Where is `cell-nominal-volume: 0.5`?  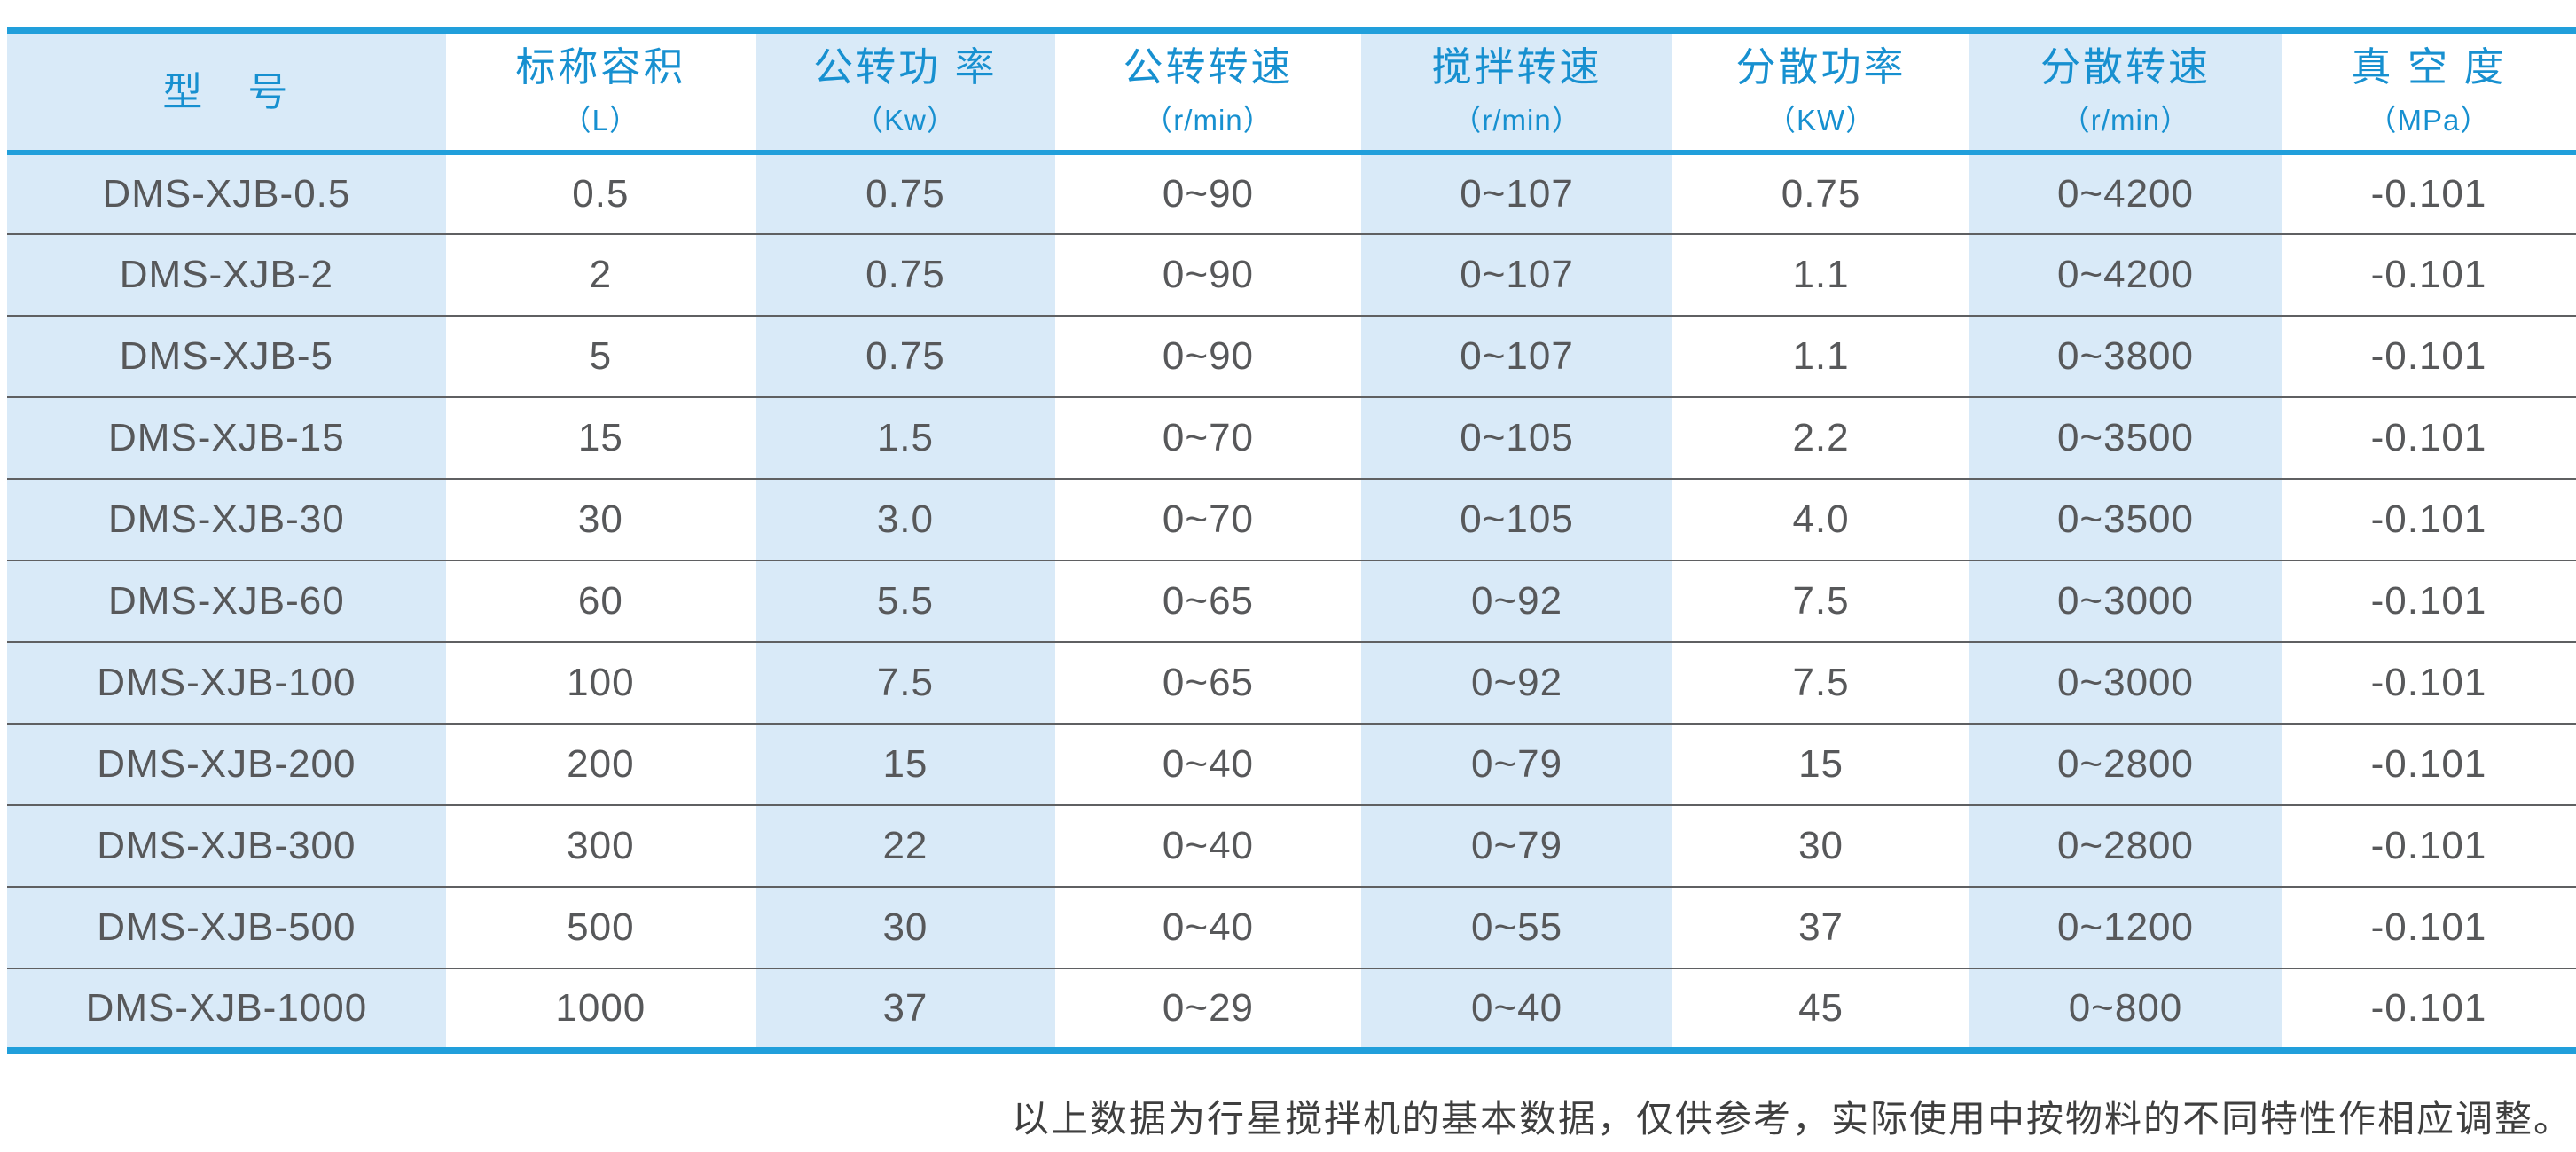 cell-nominal-volume: 0.5 is located at coordinates (600, 194).